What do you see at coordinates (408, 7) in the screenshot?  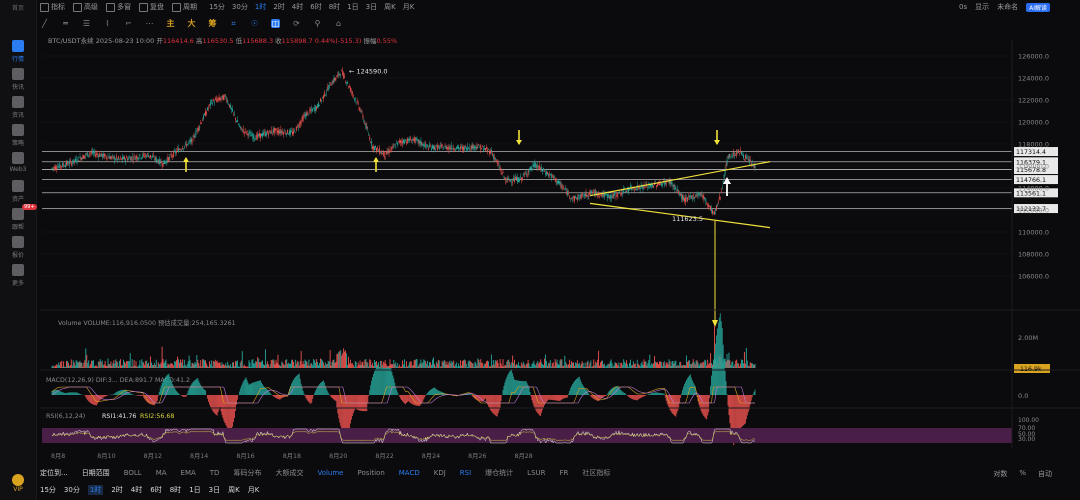 I see `timeframe-10: 月K` at bounding box center [408, 7].